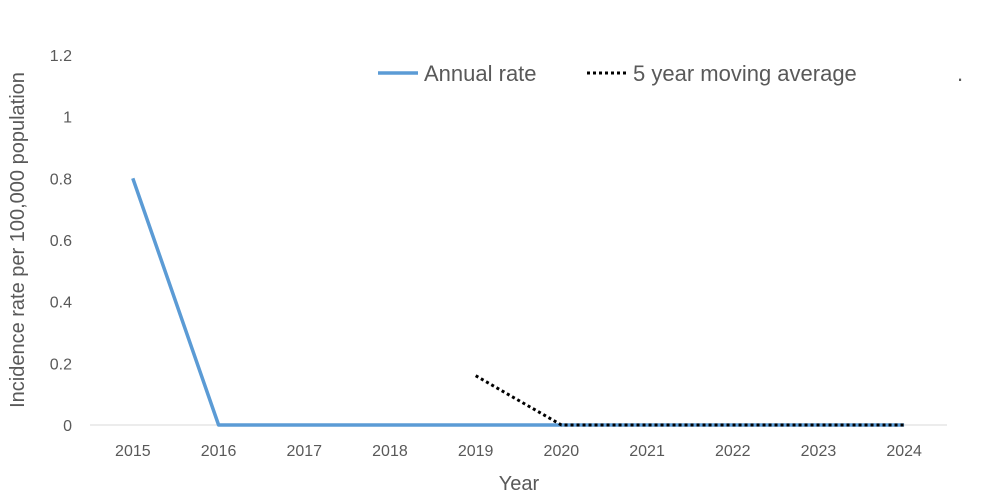 This screenshot has height=499, width=1000. Describe the element at coordinates (519, 484) in the screenshot. I see `x-axis-title: Year` at that location.